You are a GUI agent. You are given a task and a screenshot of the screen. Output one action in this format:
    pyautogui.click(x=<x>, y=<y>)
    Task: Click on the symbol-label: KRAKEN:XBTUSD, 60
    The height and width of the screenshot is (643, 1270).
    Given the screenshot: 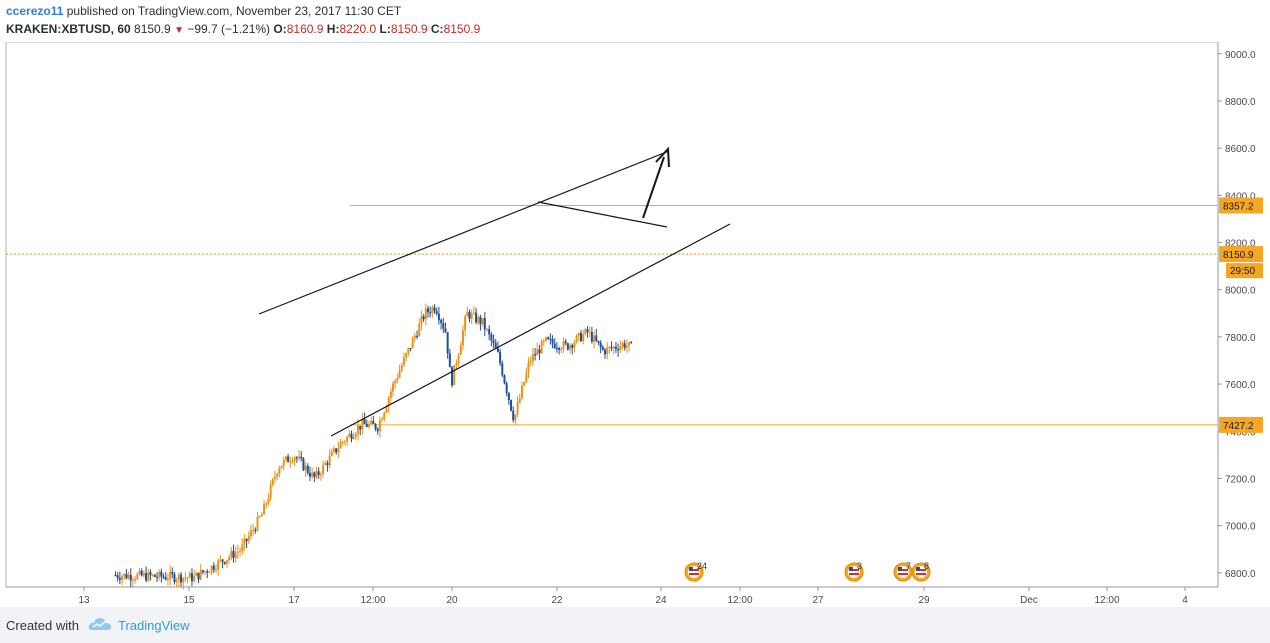 What is the action you would take?
    pyautogui.click(x=68, y=29)
    